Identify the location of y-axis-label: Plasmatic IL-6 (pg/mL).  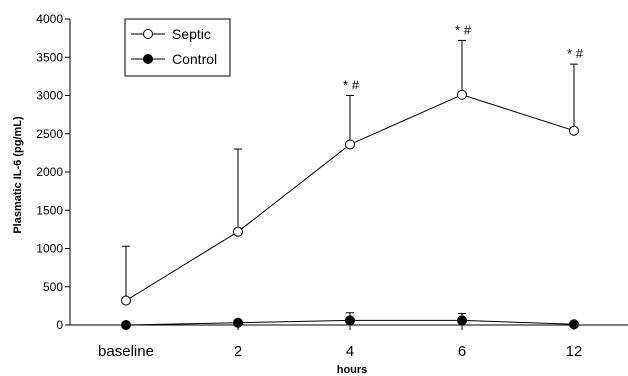
(18, 175).